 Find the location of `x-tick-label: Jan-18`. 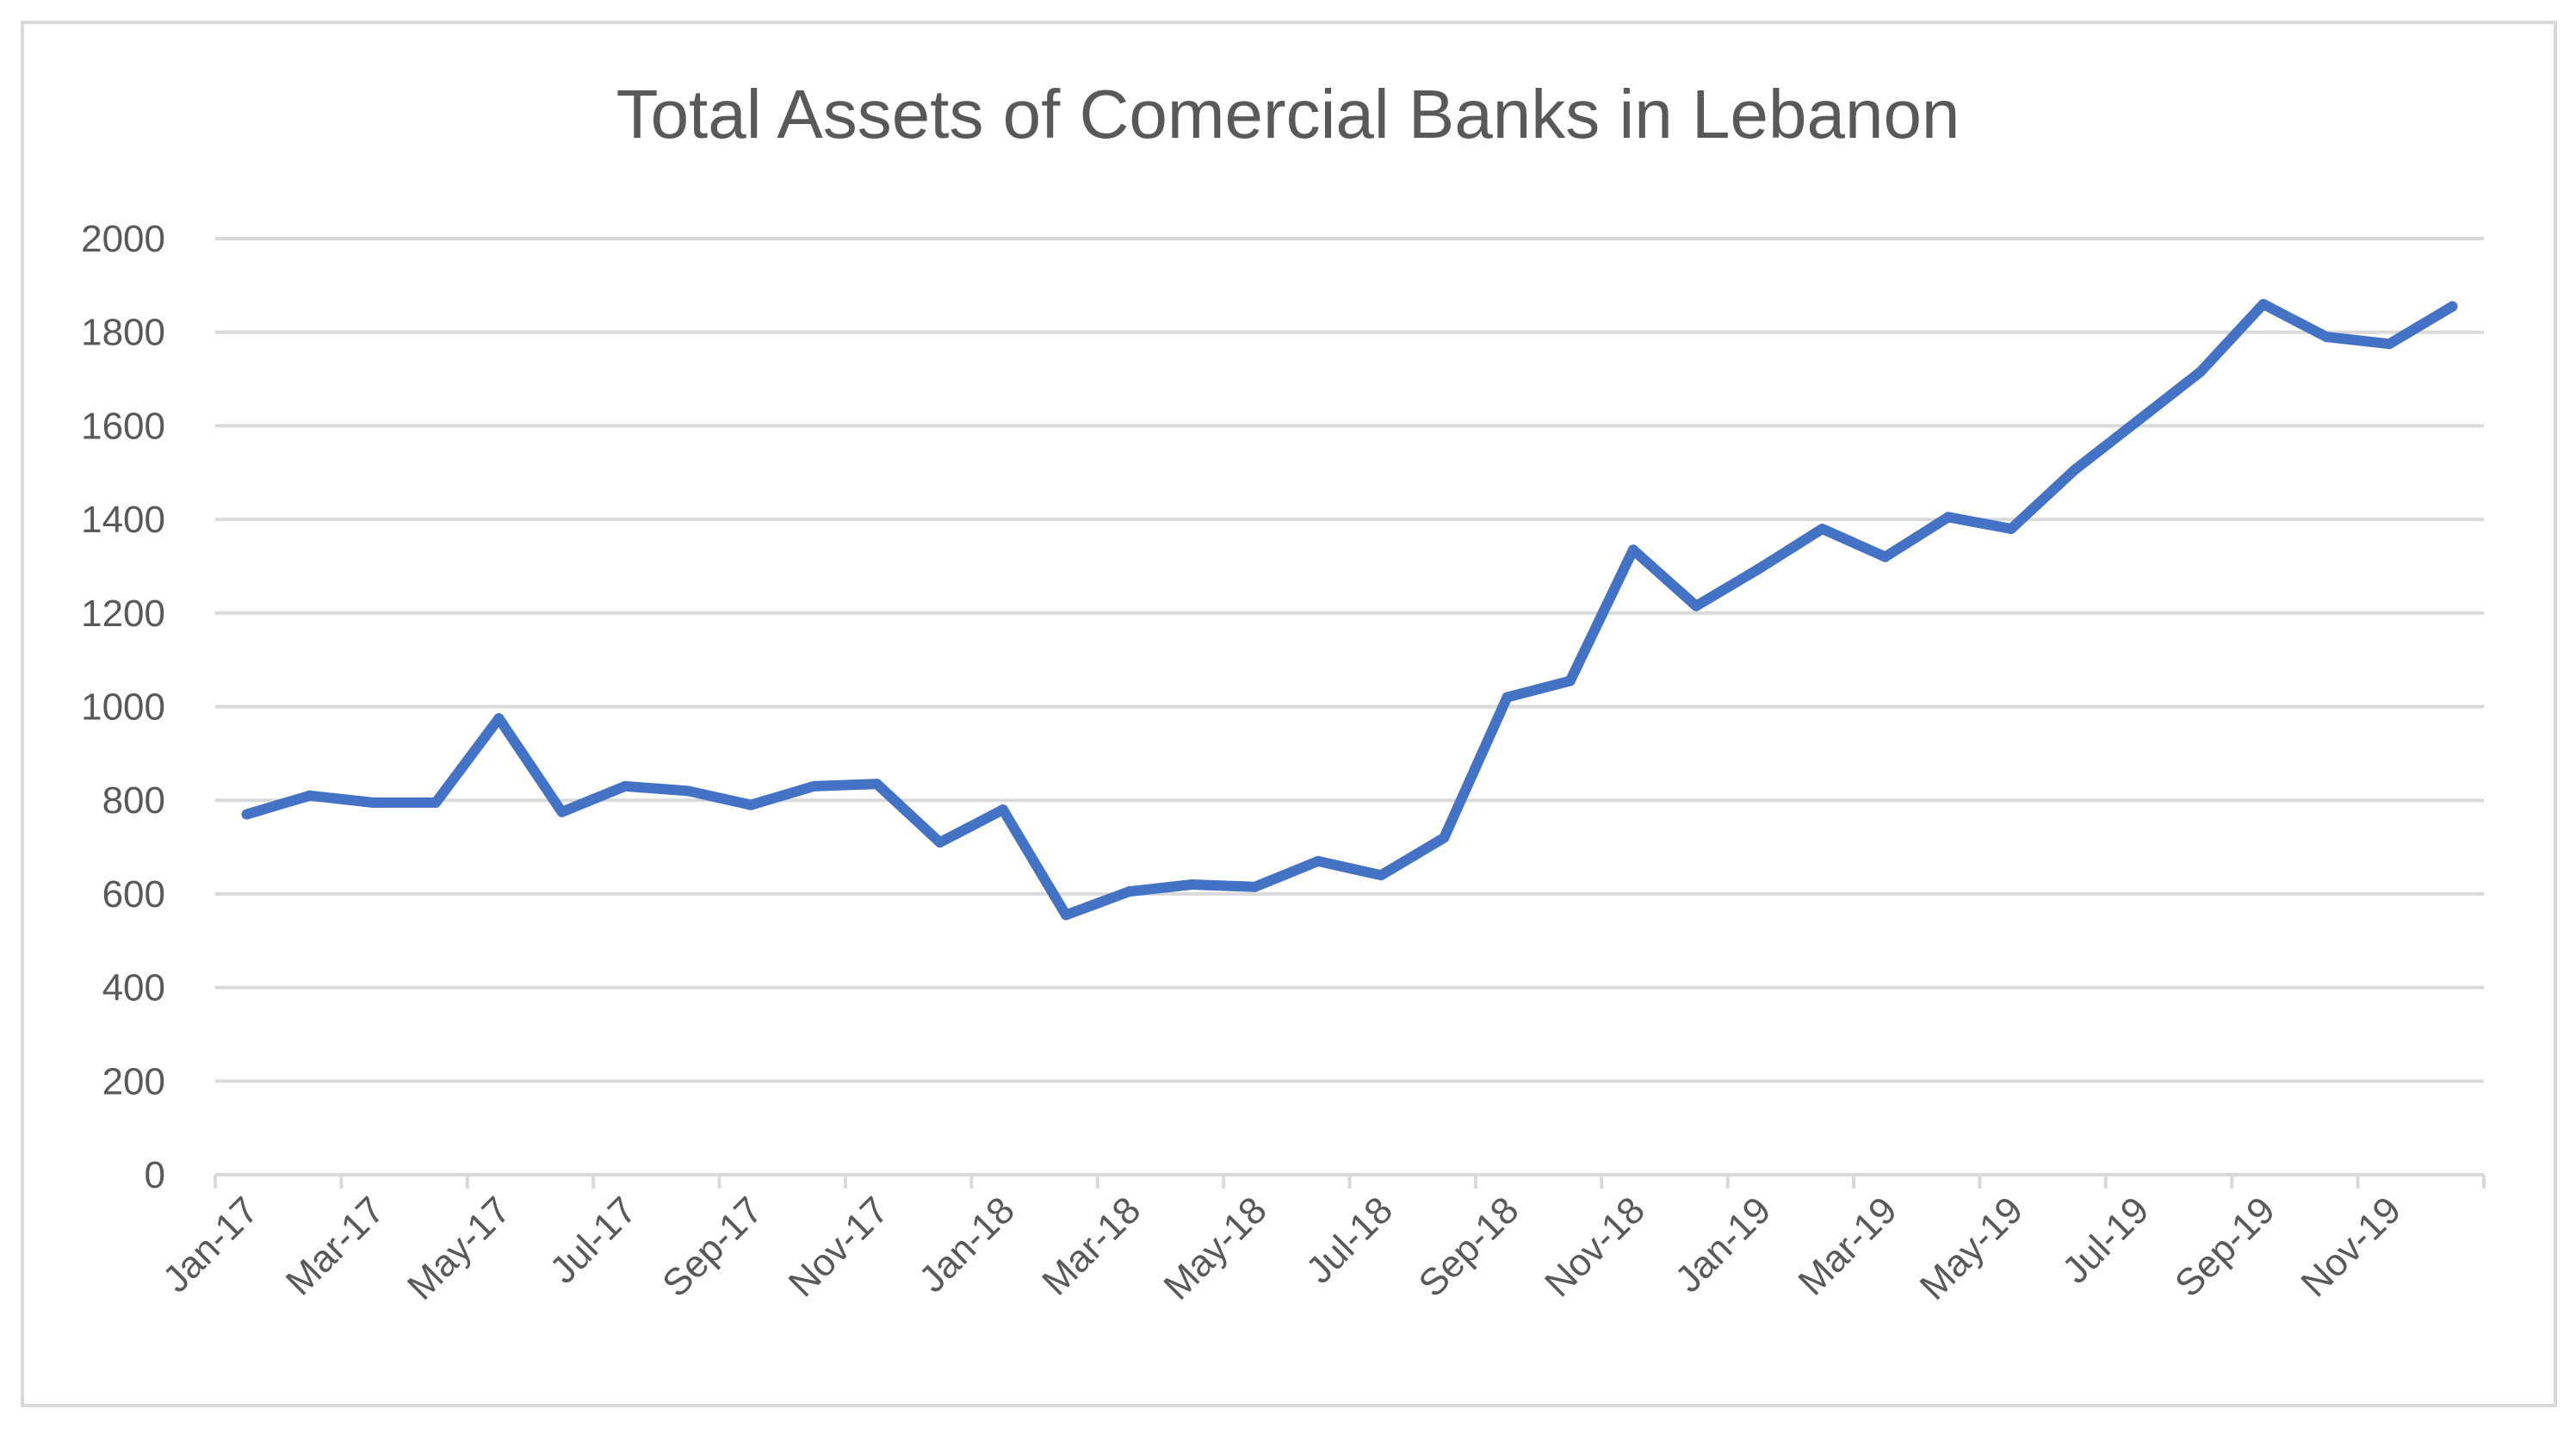

x-tick-label: Jan-18 is located at coordinates (967, 1245).